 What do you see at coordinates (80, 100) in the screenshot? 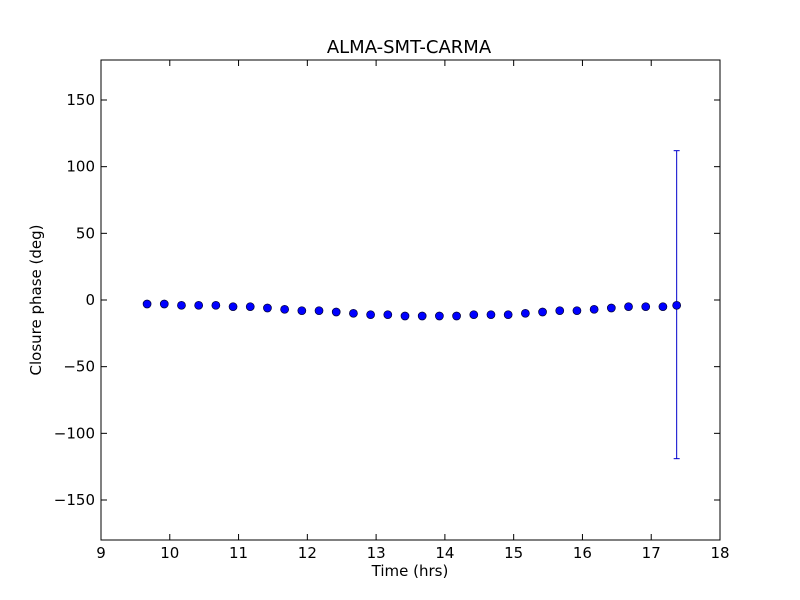
I see `y-tick-label: 150` at bounding box center [80, 100].